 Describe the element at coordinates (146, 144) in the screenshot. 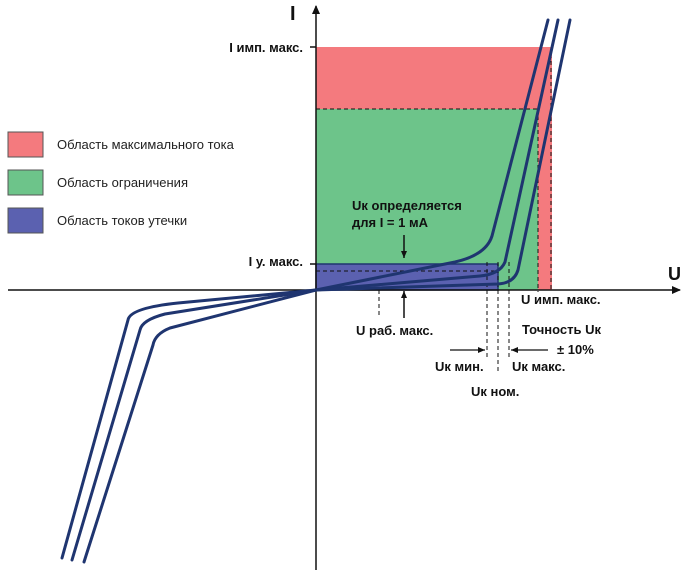

I see `legend-label-max-current: Область максимального тока` at that location.